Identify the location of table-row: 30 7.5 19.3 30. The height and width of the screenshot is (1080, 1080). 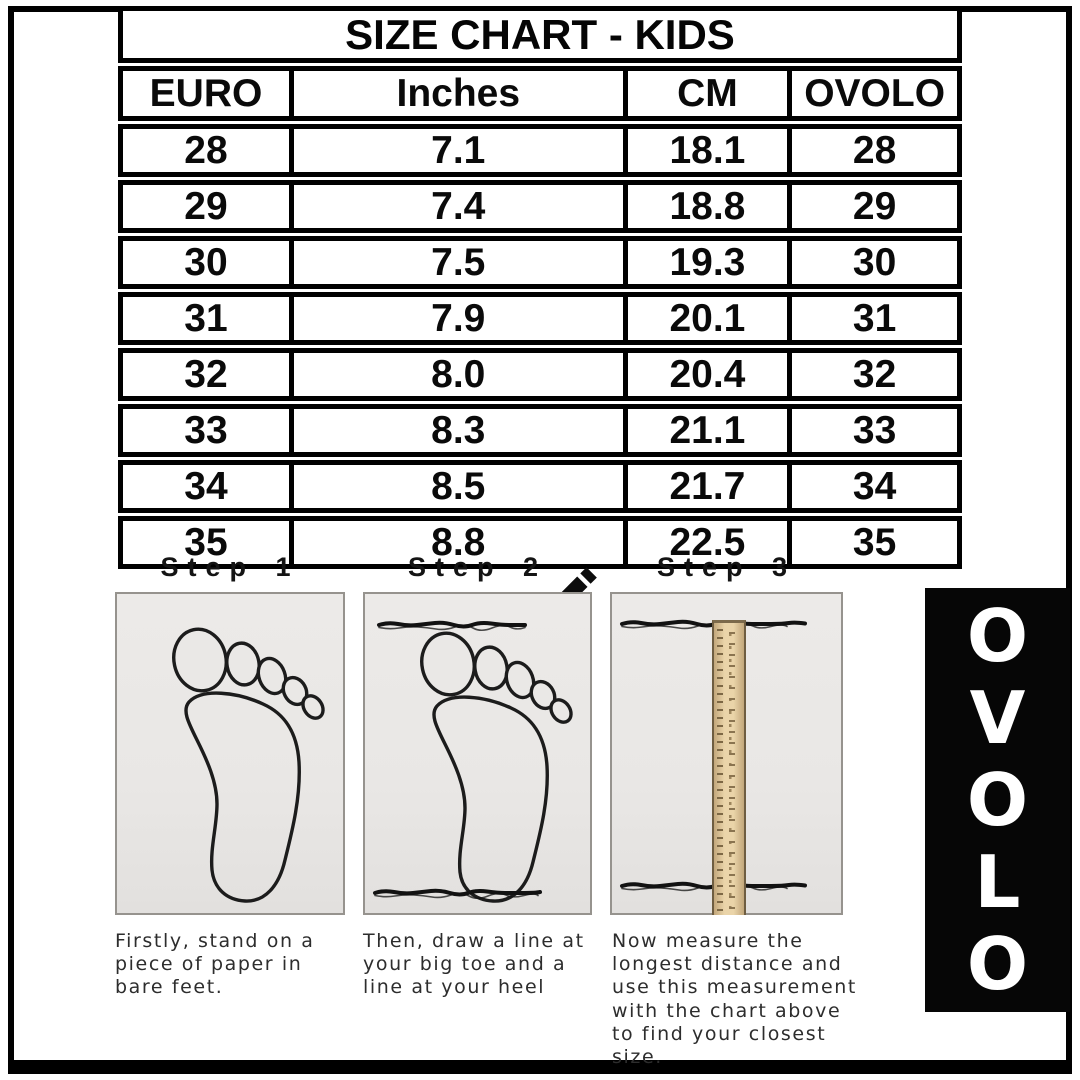
(540, 262).